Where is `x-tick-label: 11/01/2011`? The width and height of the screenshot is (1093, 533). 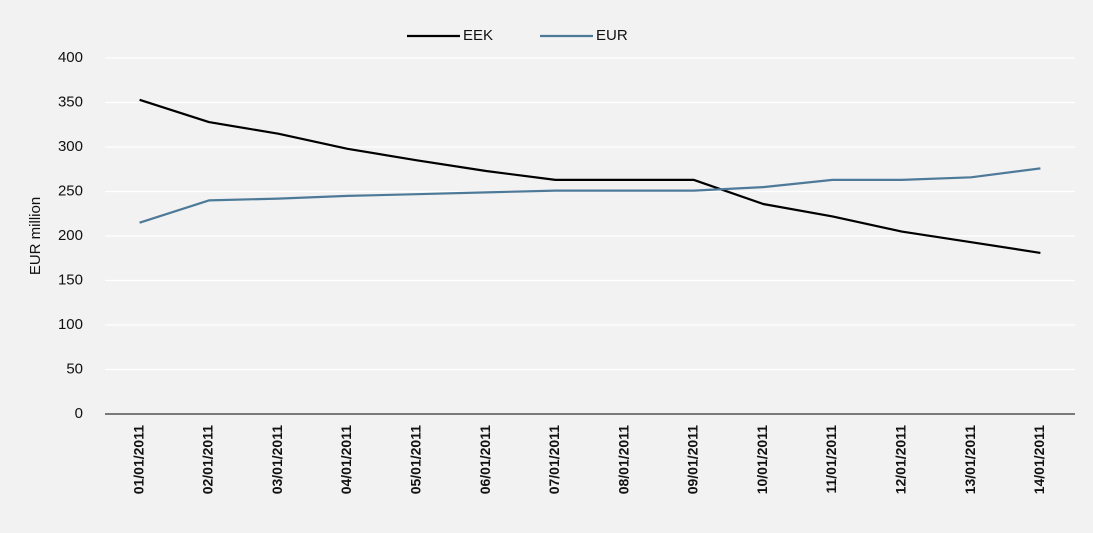
x-tick-label: 11/01/2011 is located at coordinates (831, 459).